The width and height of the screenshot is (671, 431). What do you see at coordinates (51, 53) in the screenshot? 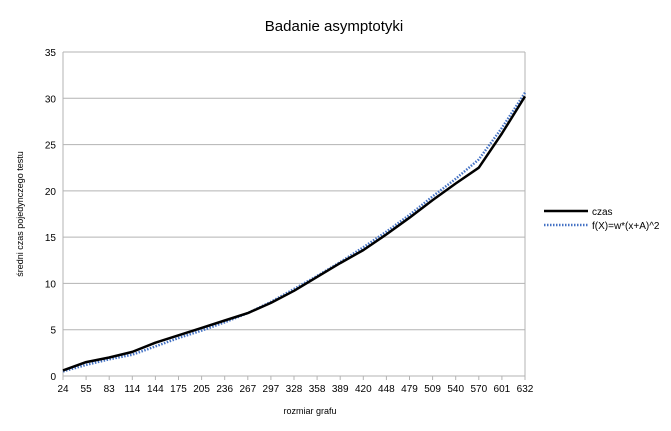
I see `y-tick-label: 35` at bounding box center [51, 53].